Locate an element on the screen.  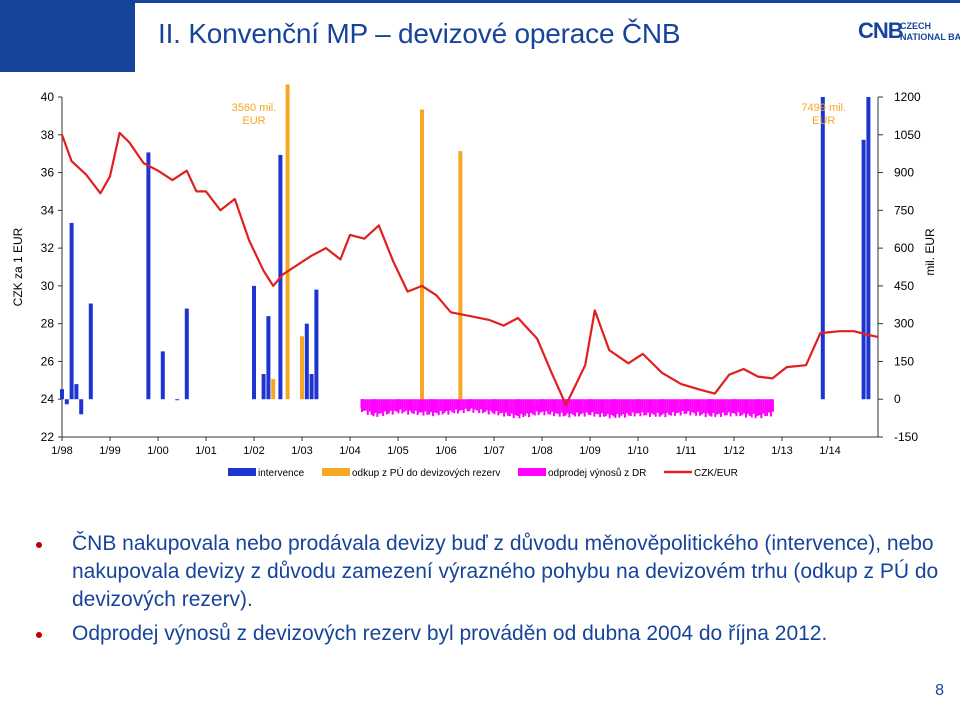
annotation-label: 7499 mil. is located at coordinates (823, 108).